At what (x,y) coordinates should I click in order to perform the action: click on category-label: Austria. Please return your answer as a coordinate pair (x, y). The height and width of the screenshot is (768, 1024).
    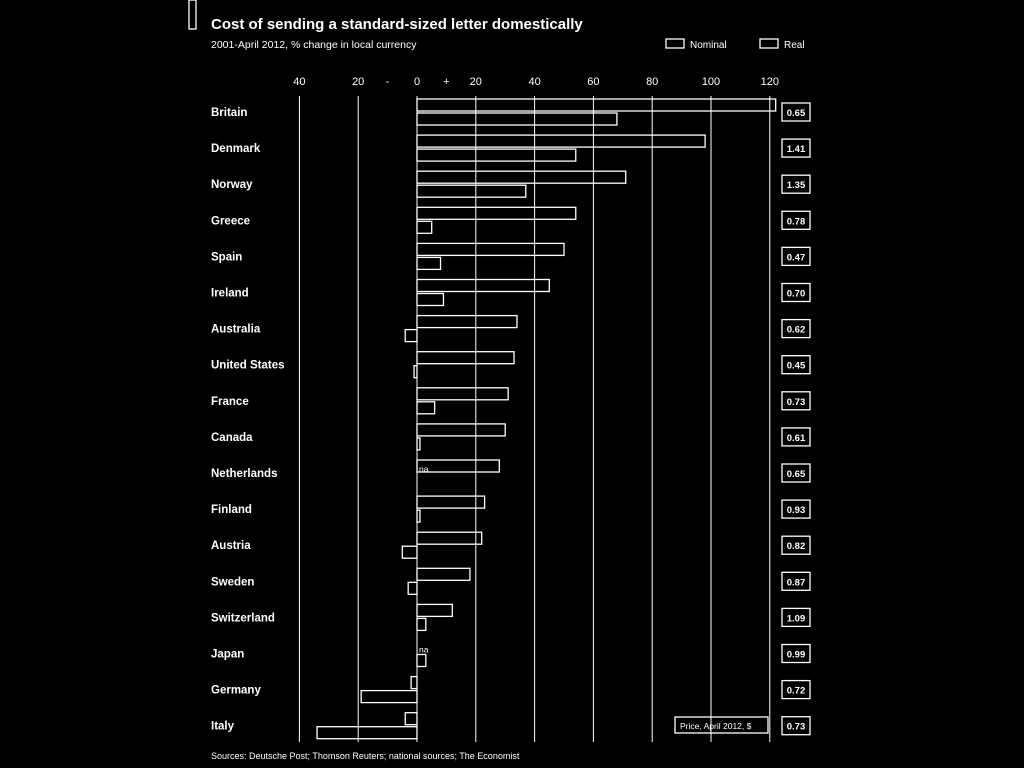
    Looking at the image, I should click on (231, 546).